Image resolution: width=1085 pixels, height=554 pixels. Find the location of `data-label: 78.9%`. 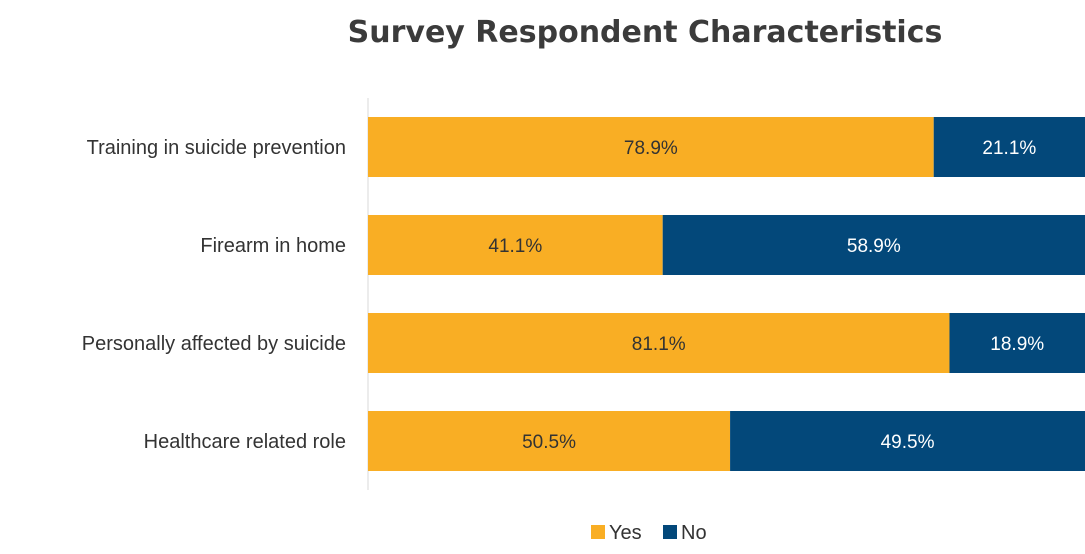

data-label: 78.9% is located at coordinates (651, 148).